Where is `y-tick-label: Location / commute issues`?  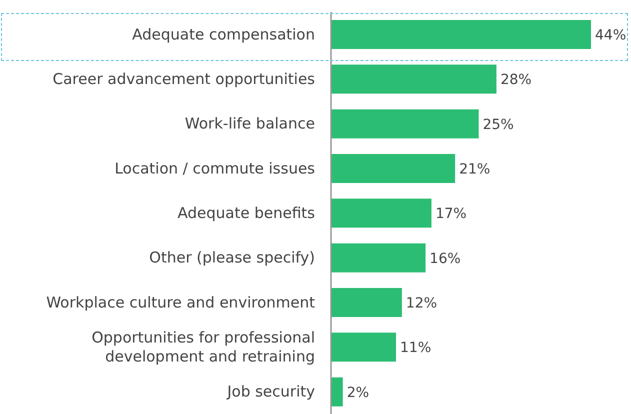
y-tick-label: Location / commute issues is located at coordinates (215, 168).